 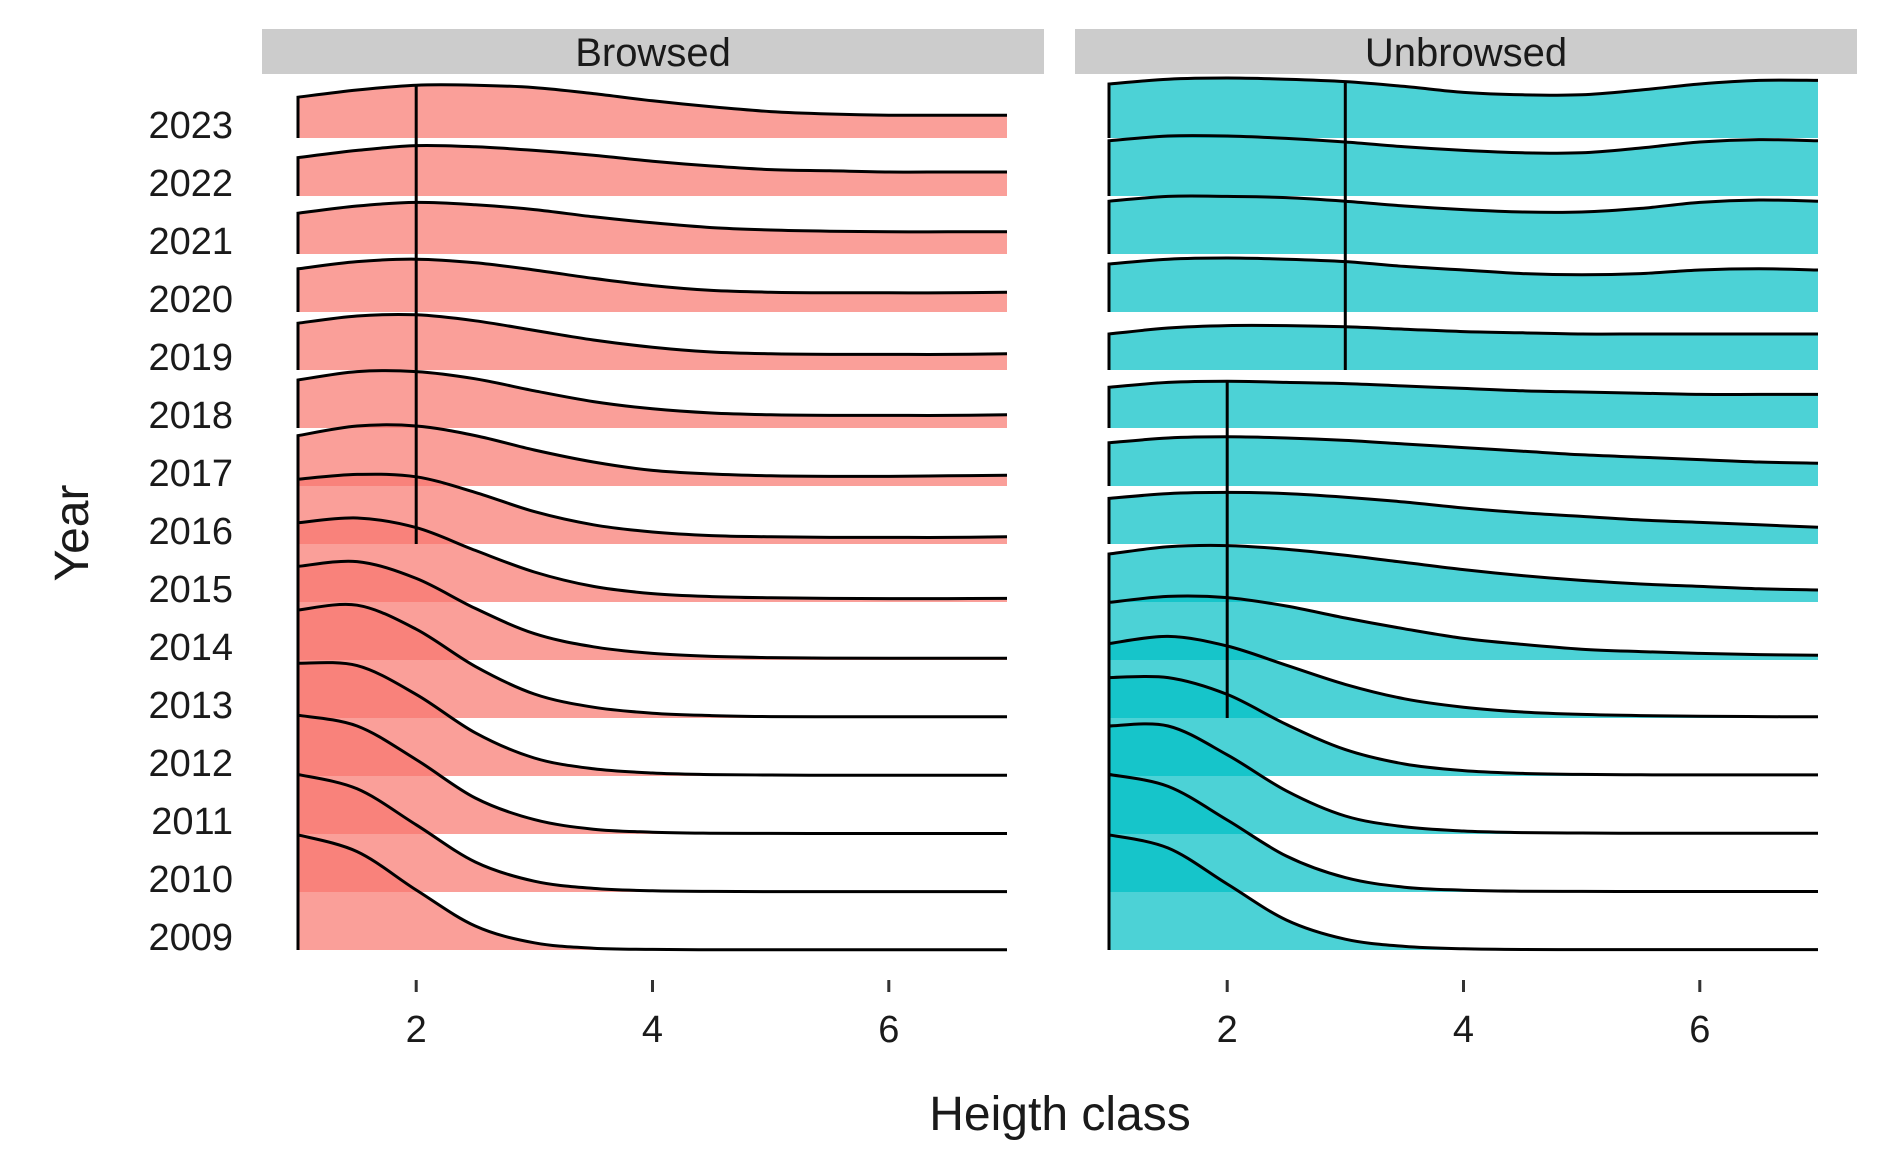 I want to click on strip-unbrowsed, so click(x=1466, y=51).